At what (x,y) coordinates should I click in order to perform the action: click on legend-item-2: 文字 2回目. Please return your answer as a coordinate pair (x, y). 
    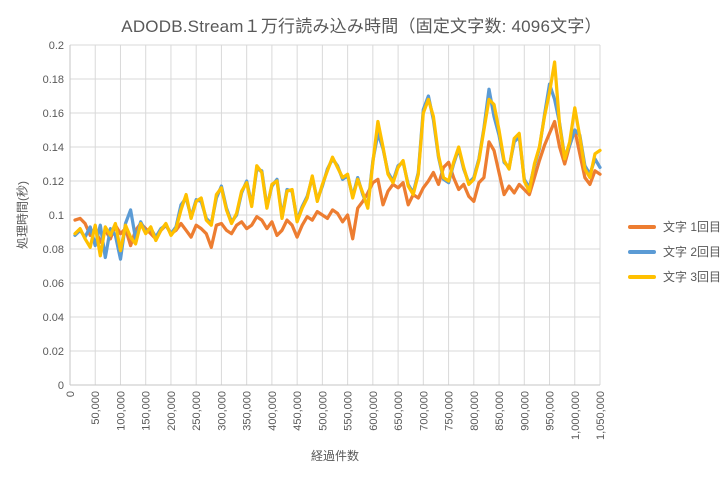
    Looking at the image, I should click on (674, 251).